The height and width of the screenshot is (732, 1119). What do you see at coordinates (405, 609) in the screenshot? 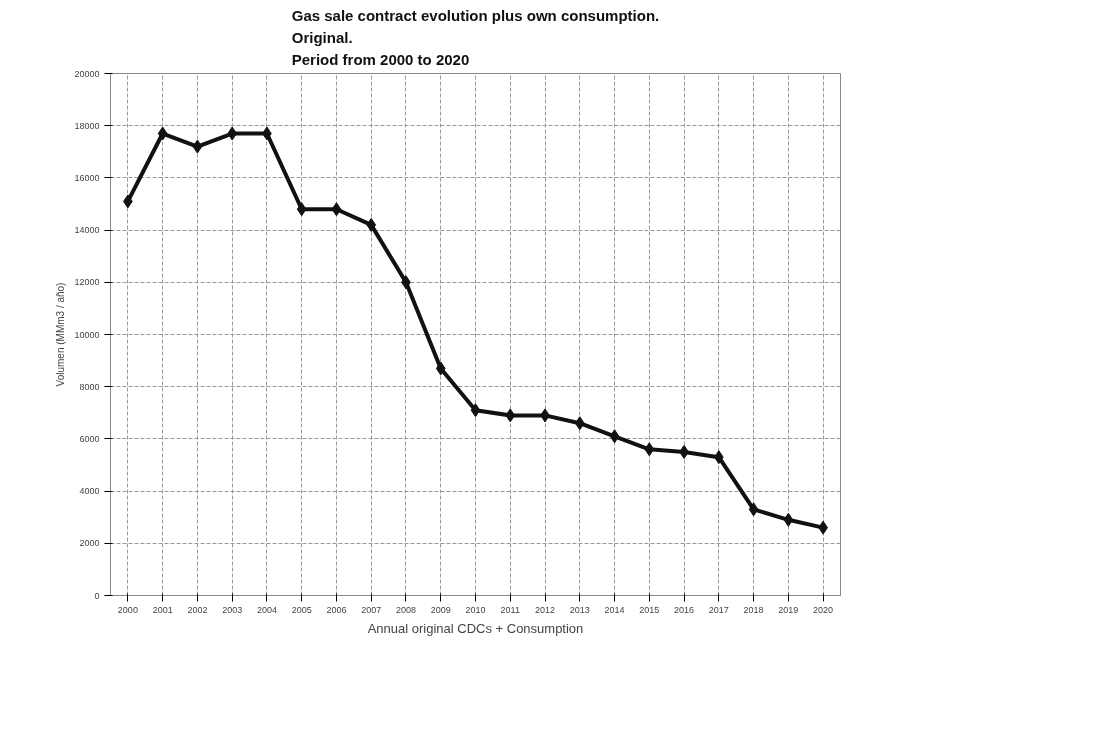
I see `x-tick-label: 2008` at bounding box center [405, 609].